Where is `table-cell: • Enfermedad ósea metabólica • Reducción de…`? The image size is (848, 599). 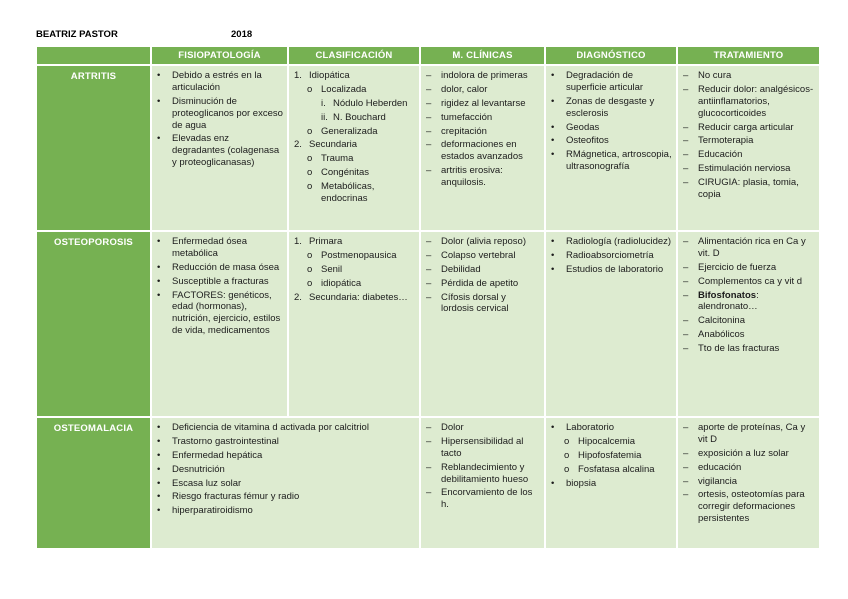 table-cell: • Enfermedad ósea metabólica • Reducción de… is located at coordinates (219, 324).